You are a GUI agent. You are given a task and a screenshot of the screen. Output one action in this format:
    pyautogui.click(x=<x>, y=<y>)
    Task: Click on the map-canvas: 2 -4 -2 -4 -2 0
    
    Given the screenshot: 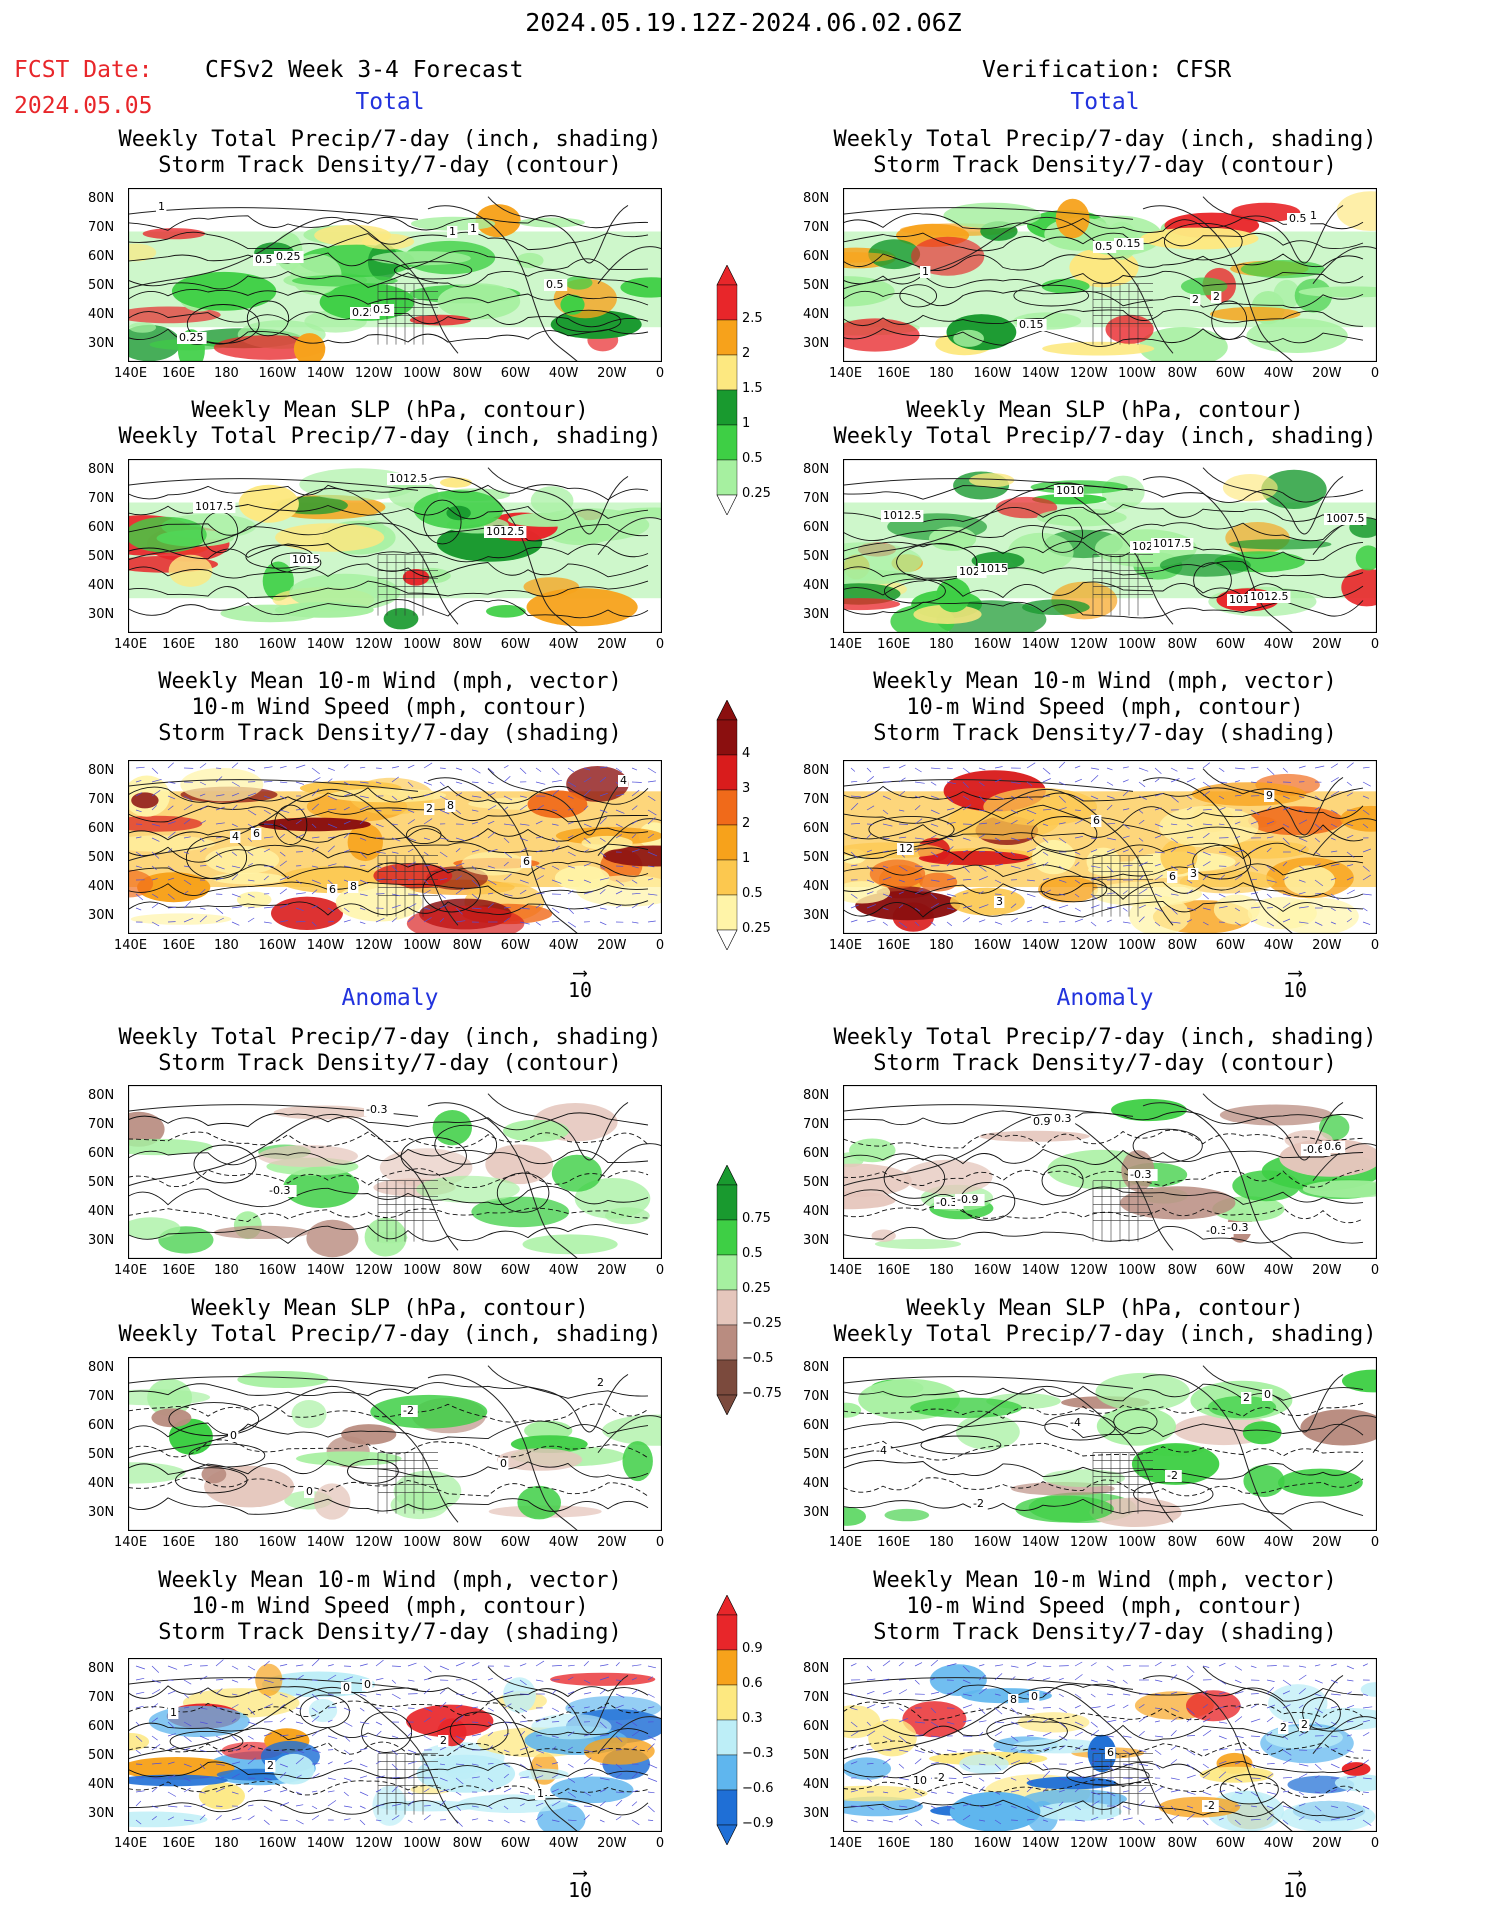 What is the action you would take?
    pyautogui.click(x=1110, y=1444)
    